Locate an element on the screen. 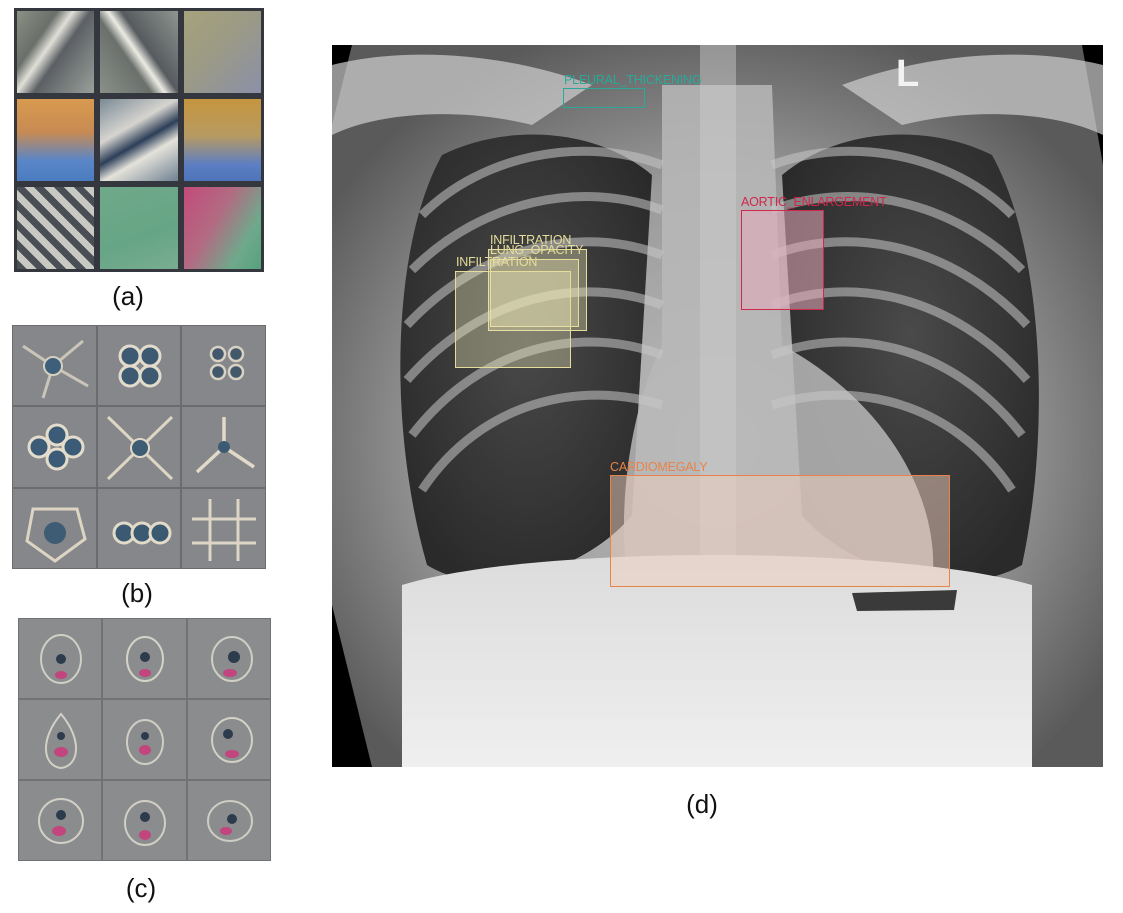 This screenshot has width=1123, height=913. filter-grid-c is located at coordinates (144, 739).